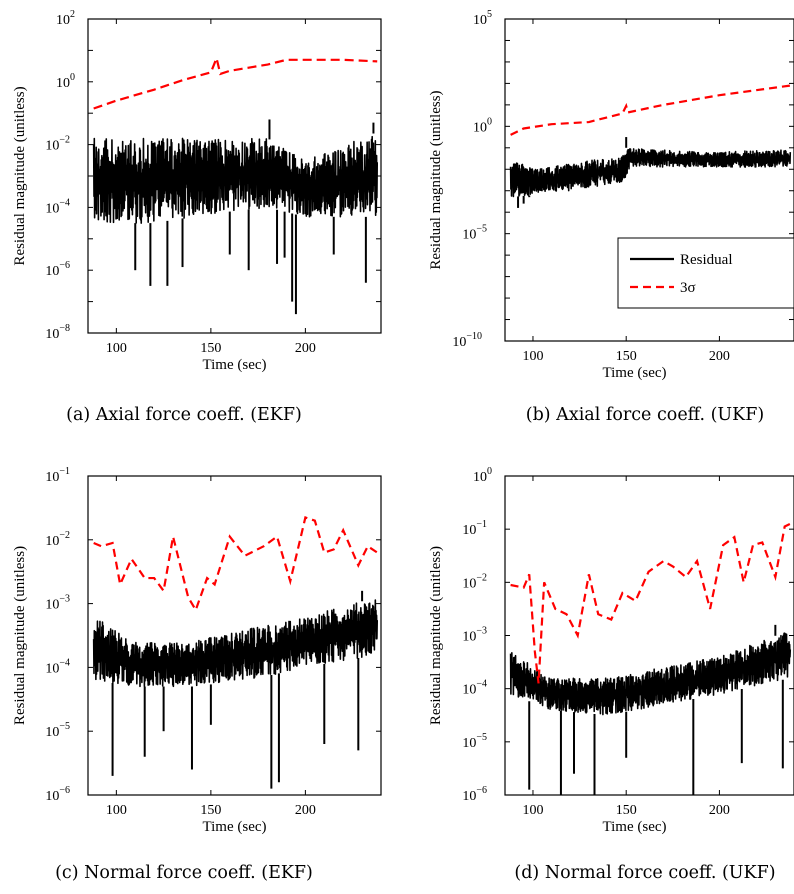 This screenshot has width=794, height=894. I want to click on y-tick-label: 10⁻¹⁰, so click(467, 340).